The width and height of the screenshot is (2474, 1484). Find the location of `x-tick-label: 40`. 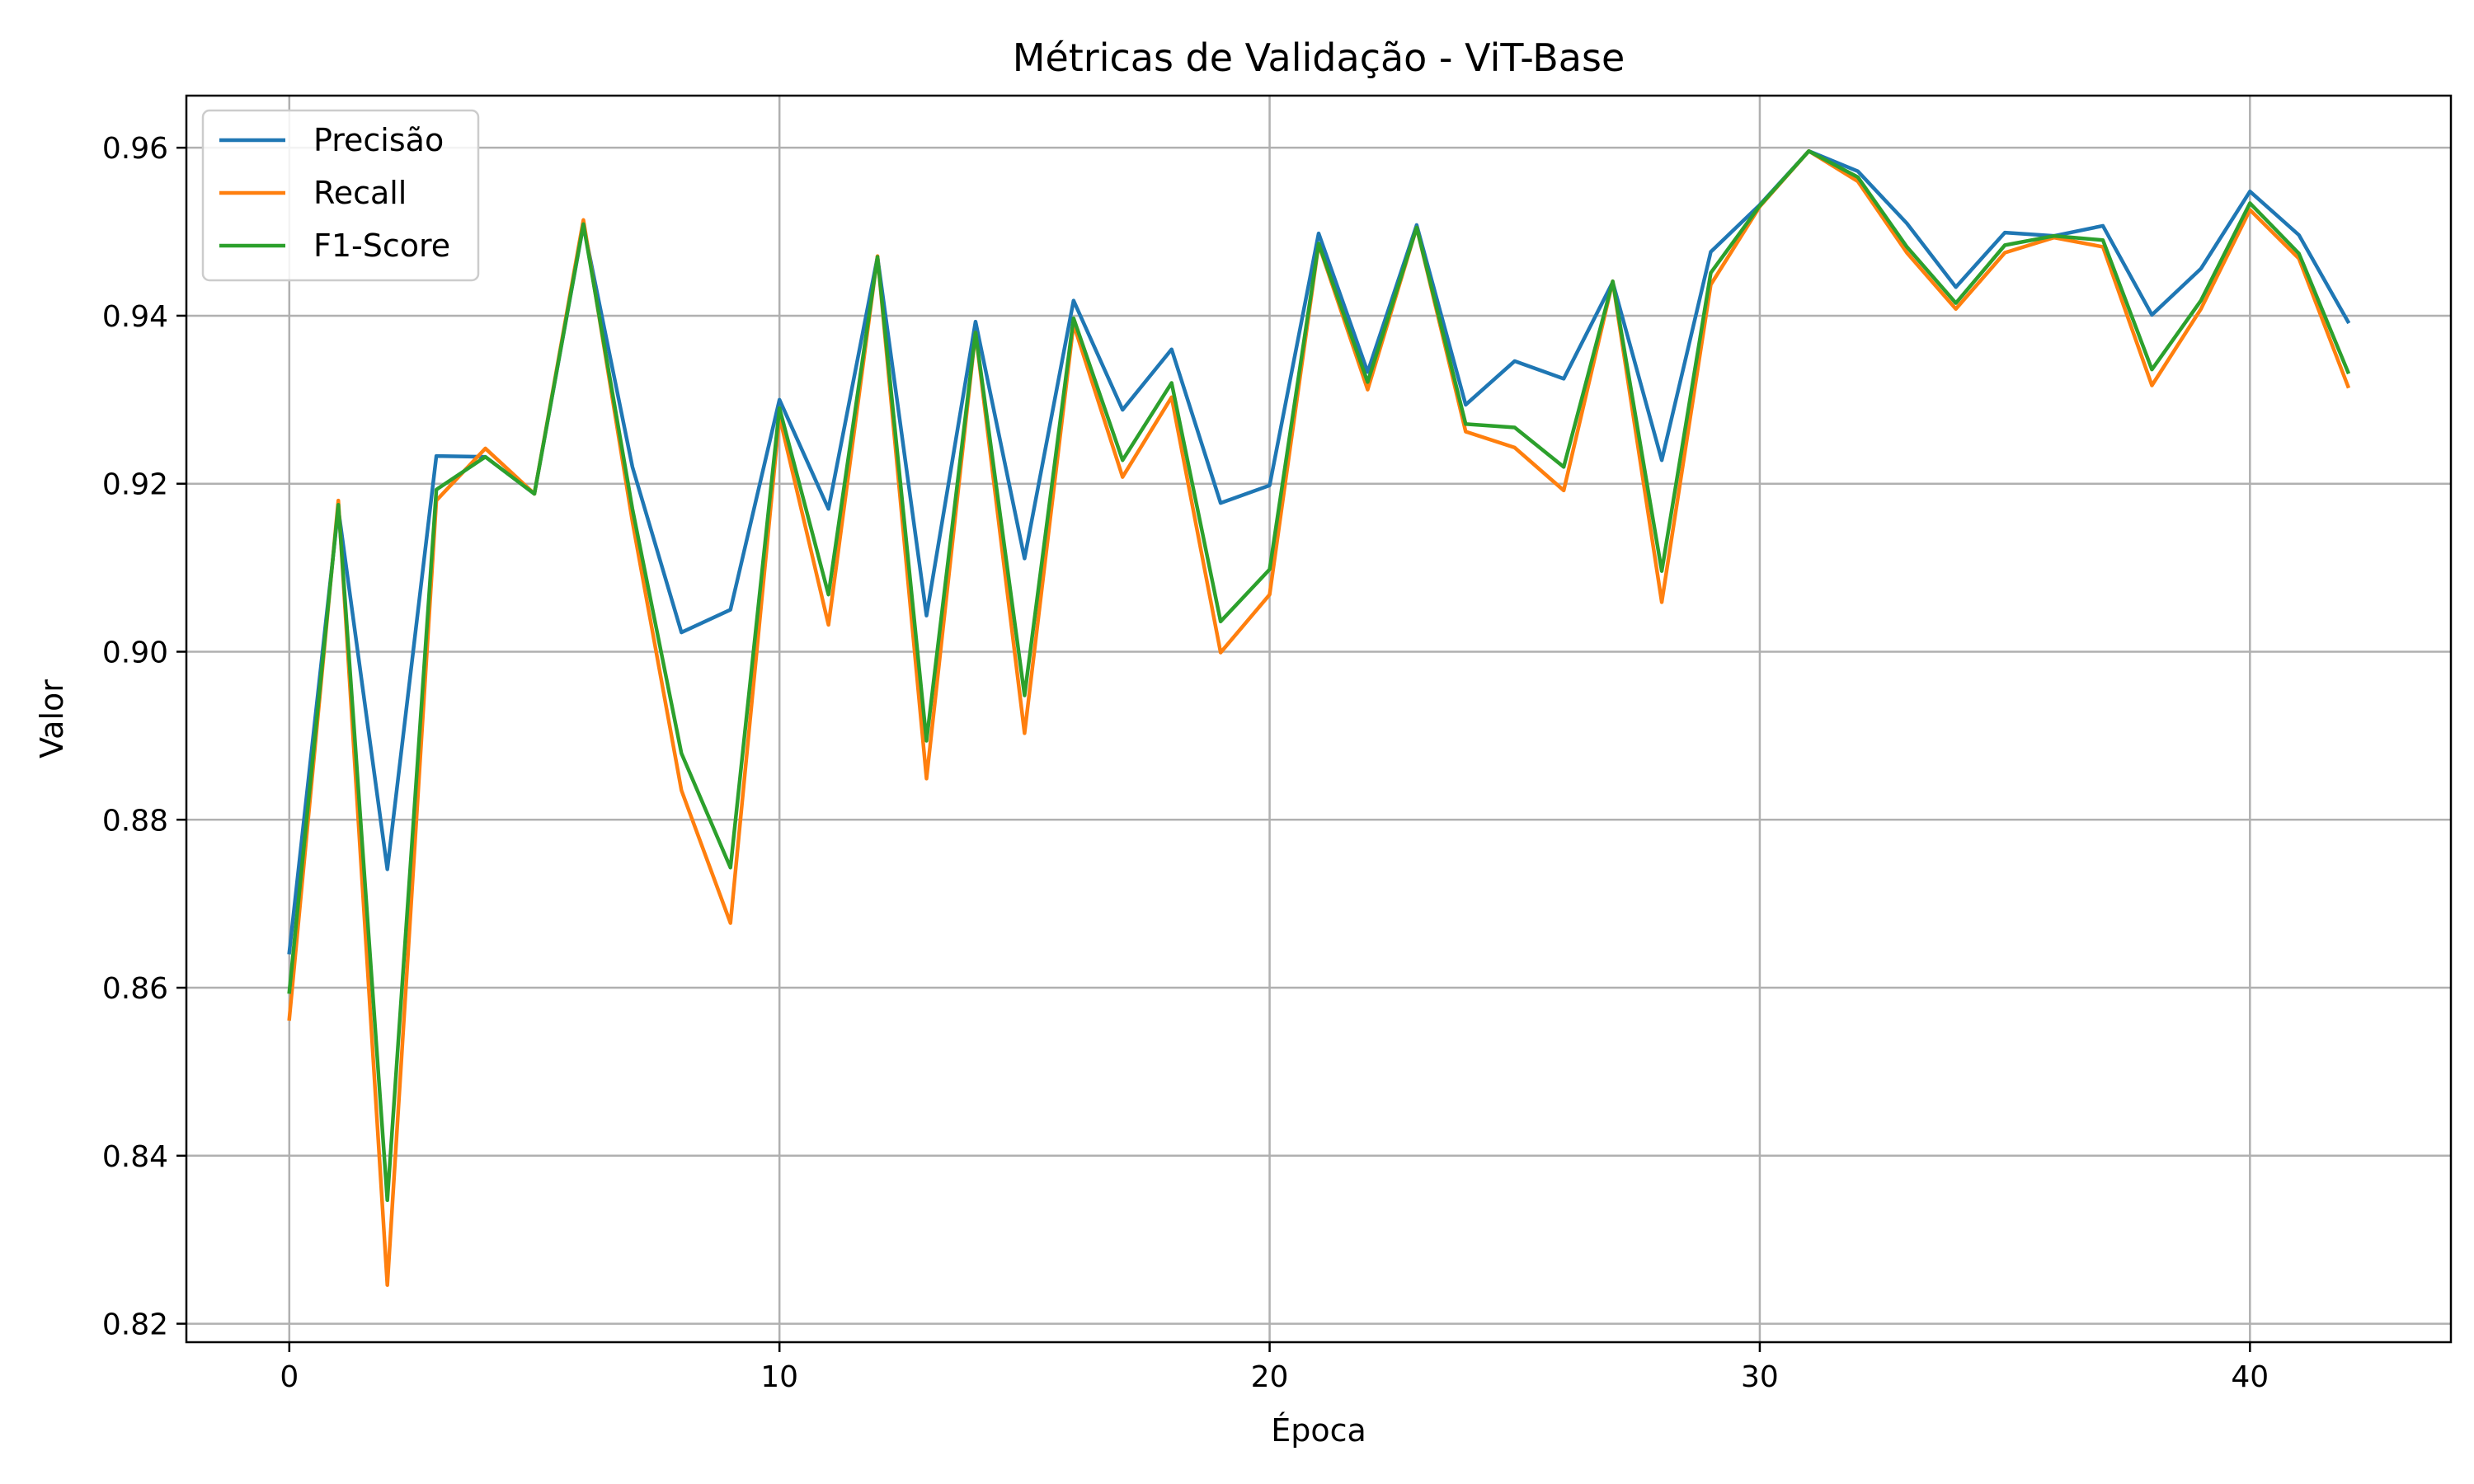

x-tick-label: 40 is located at coordinates (2250, 1377).